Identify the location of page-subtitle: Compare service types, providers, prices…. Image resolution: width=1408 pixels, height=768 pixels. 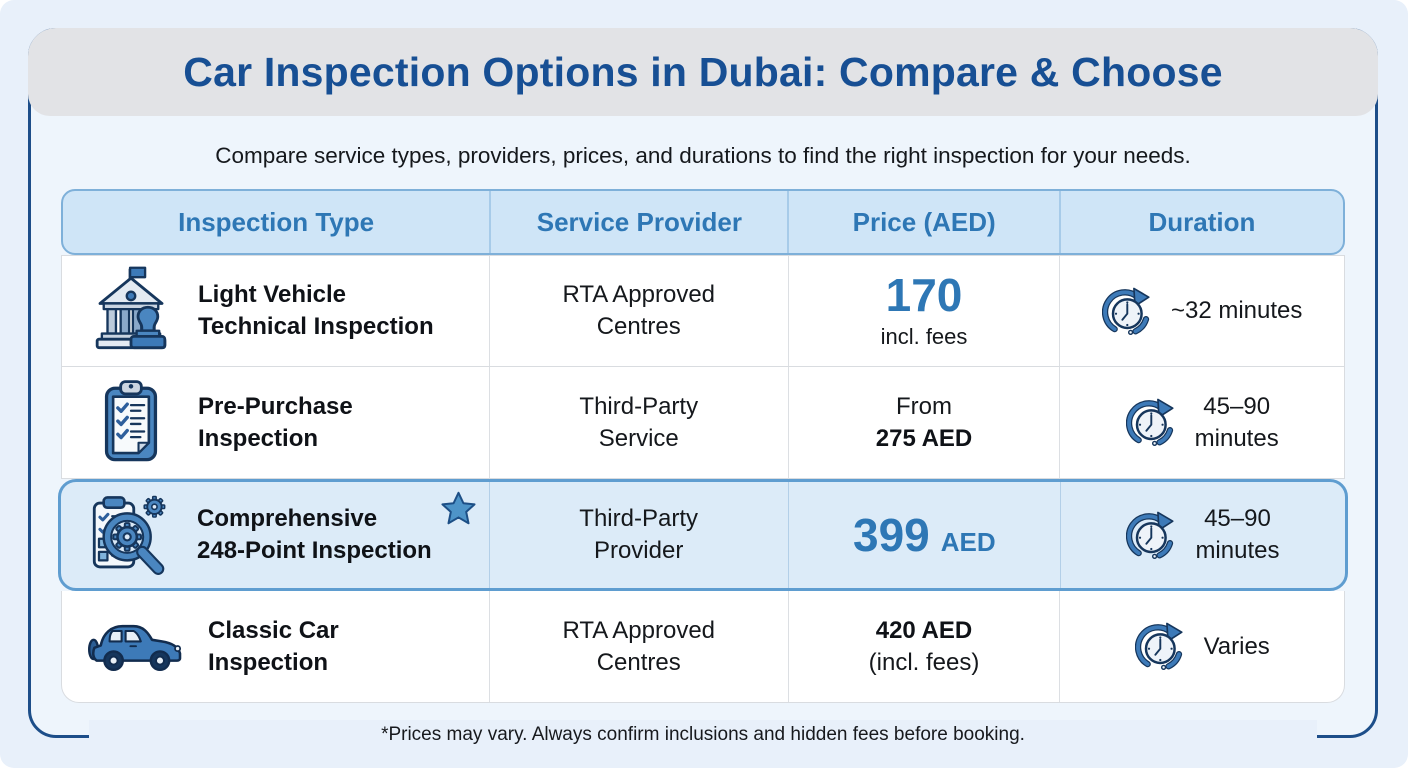
(703, 155).